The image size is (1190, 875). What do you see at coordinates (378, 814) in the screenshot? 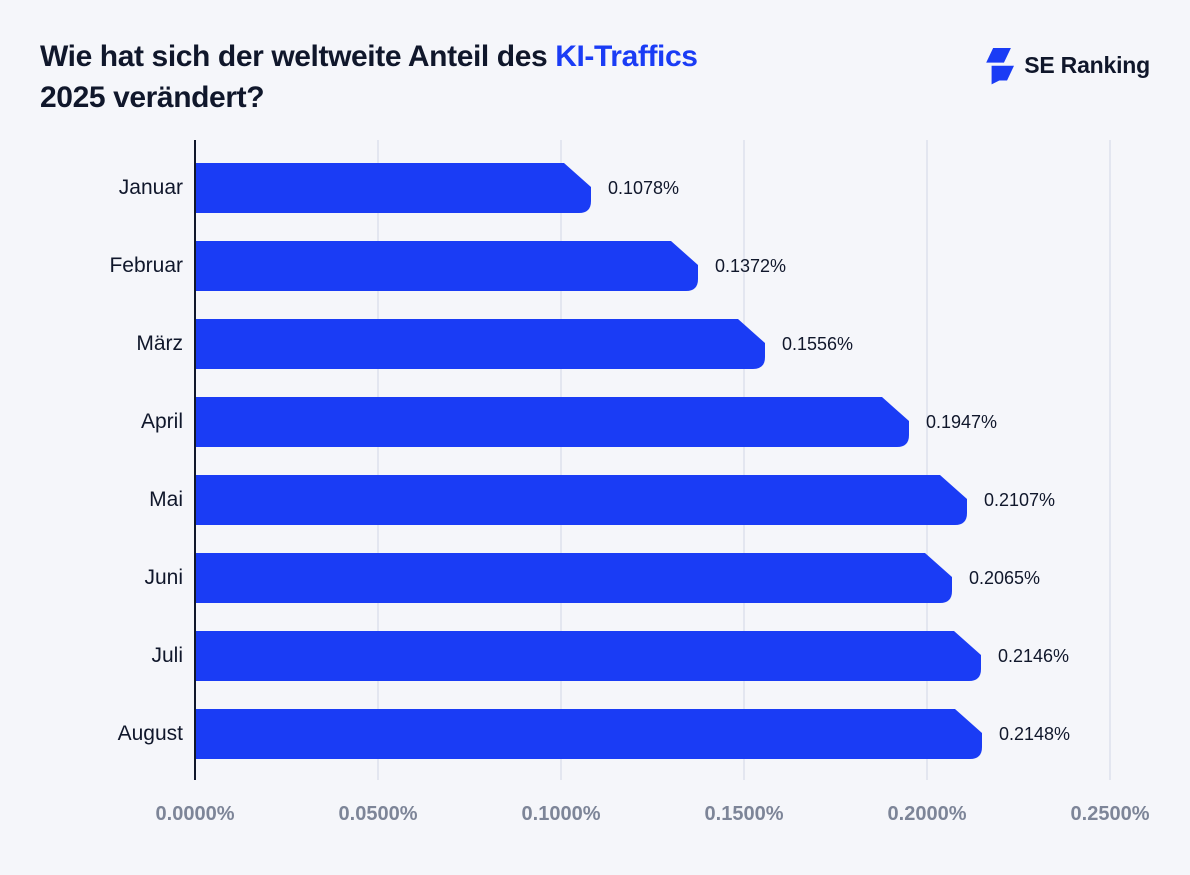
I see `x-tick-label: 0.0500%` at bounding box center [378, 814].